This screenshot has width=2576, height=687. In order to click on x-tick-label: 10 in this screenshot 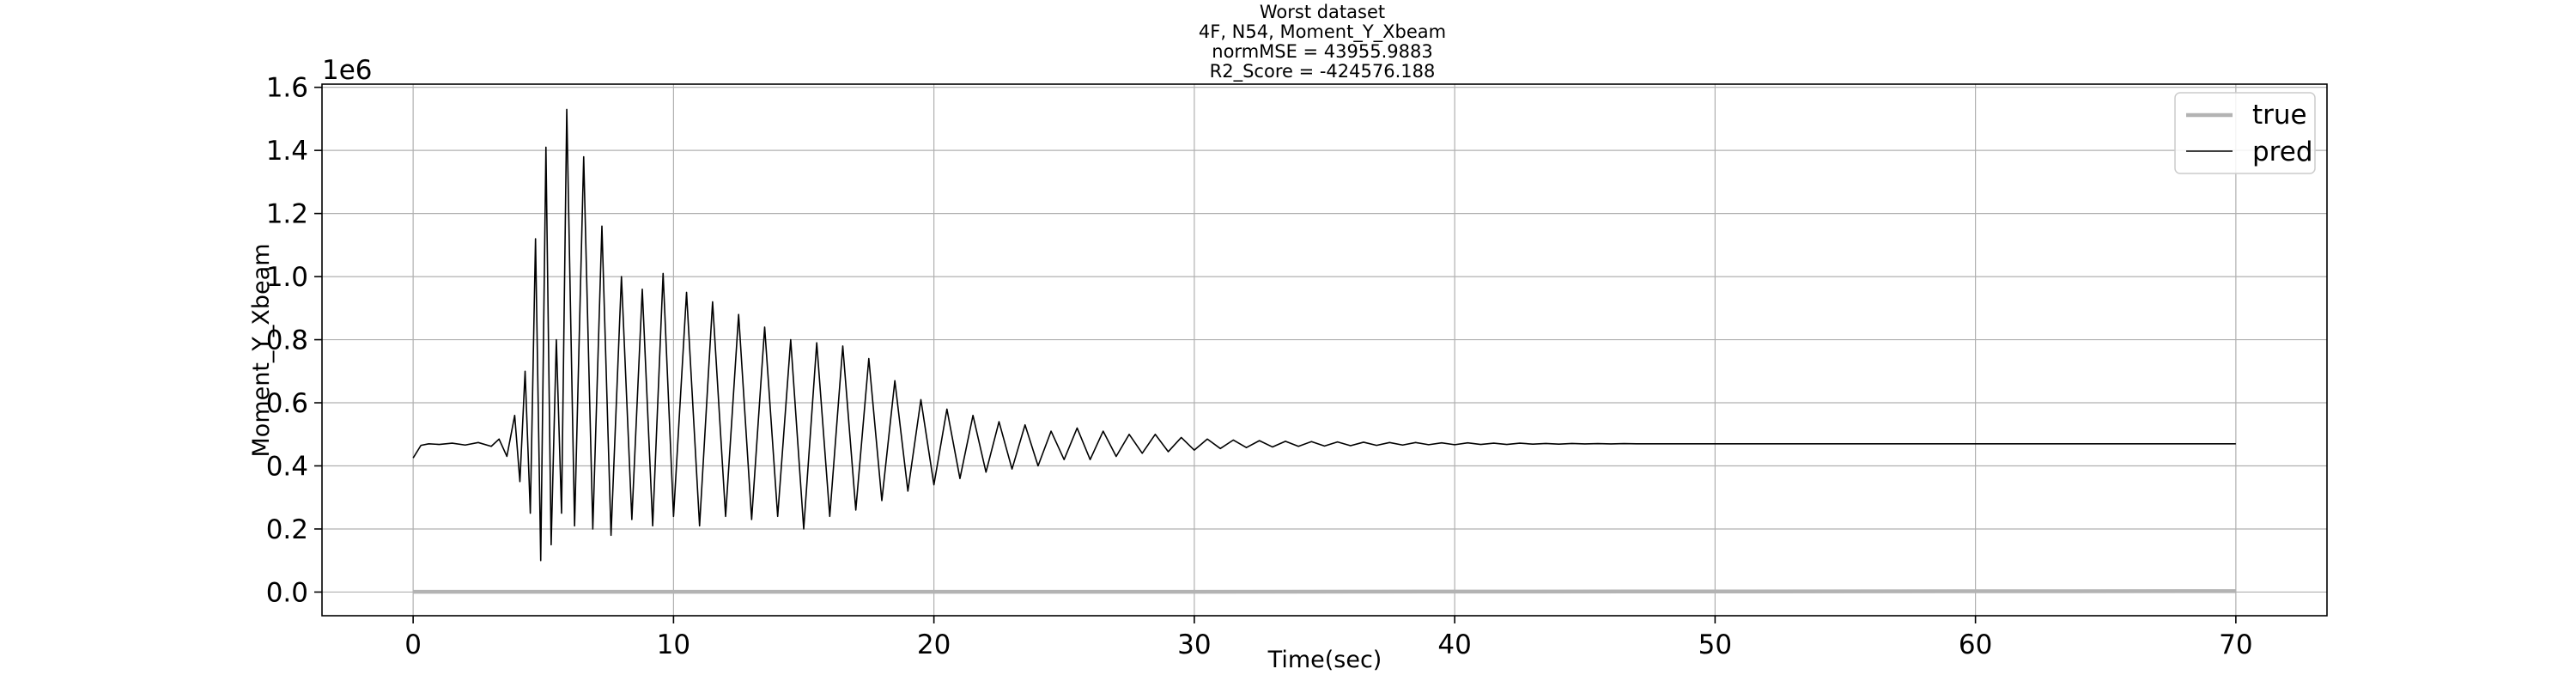, I will do `click(673, 644)`.